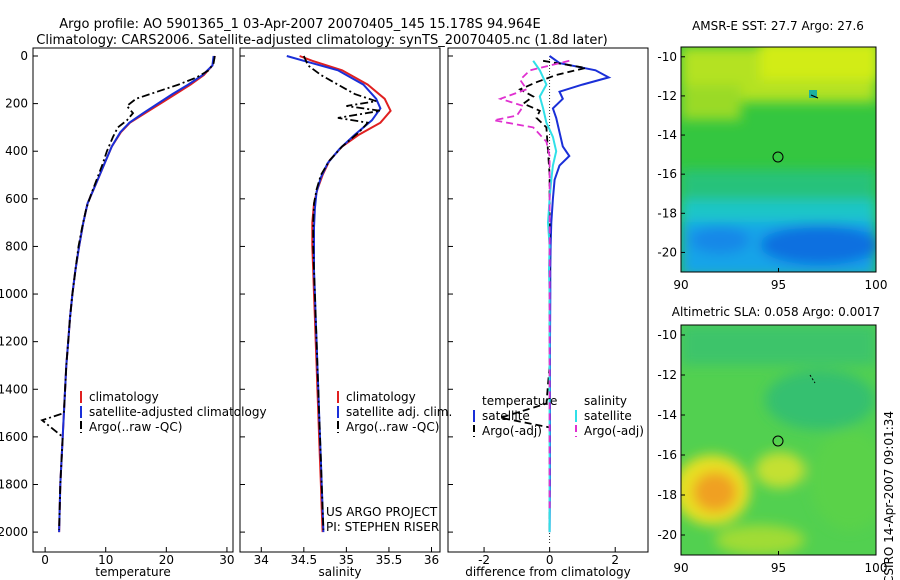 This screenshot has width=900, height=580. What do you see at coordinates (16, 246) in the screenshot?
I see `depth-tick-label: 800` at bounding box center [16, 246].